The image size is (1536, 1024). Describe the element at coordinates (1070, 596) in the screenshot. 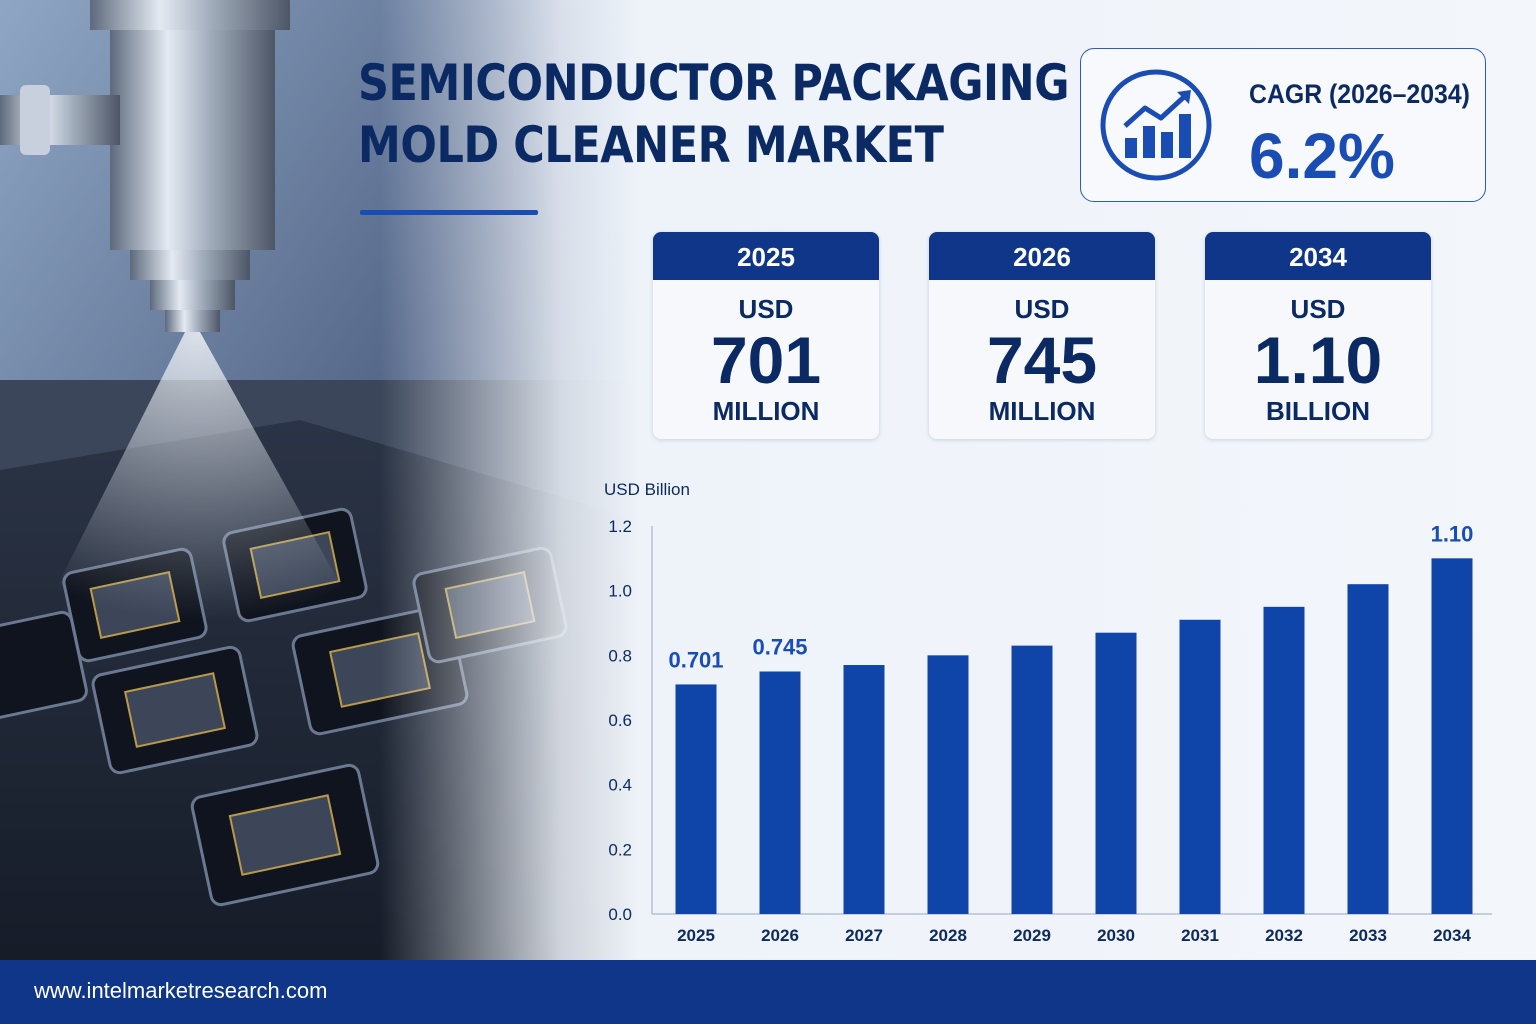

I see `data-labels: 0.701 0.745 1.10` at that location.